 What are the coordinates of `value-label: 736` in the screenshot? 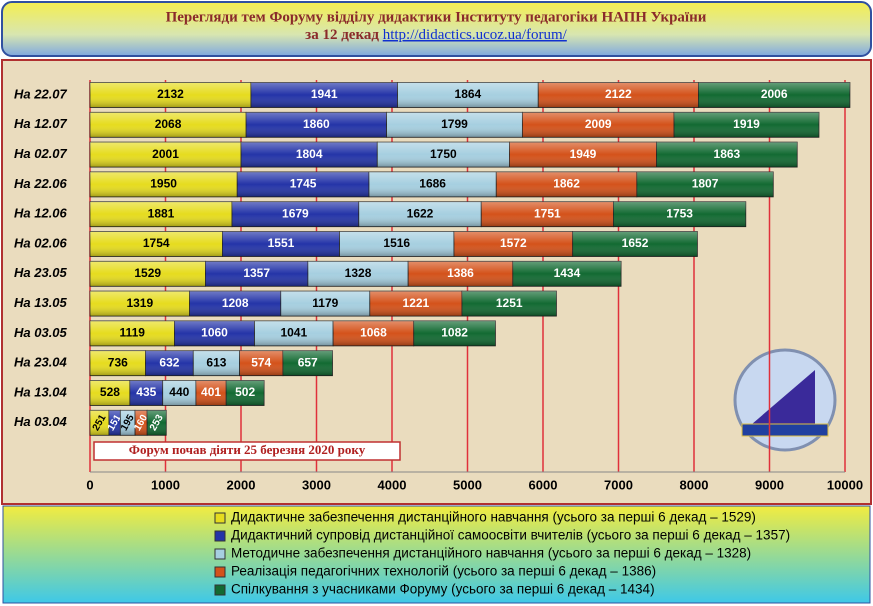 It's located at (118, 362).